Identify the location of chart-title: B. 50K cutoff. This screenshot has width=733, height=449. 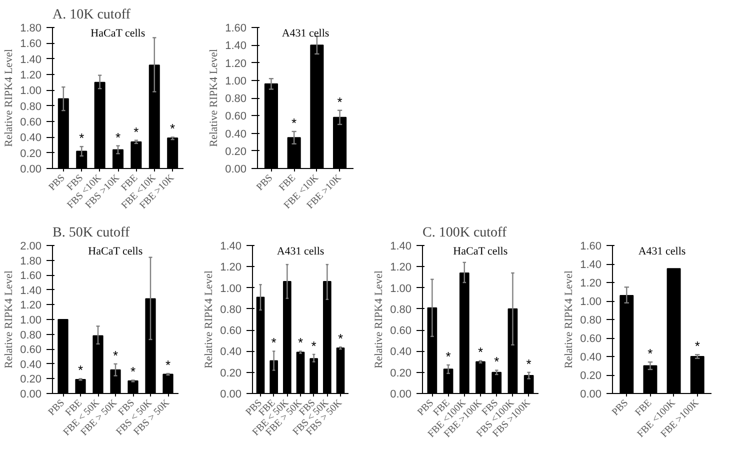
(91, 233).